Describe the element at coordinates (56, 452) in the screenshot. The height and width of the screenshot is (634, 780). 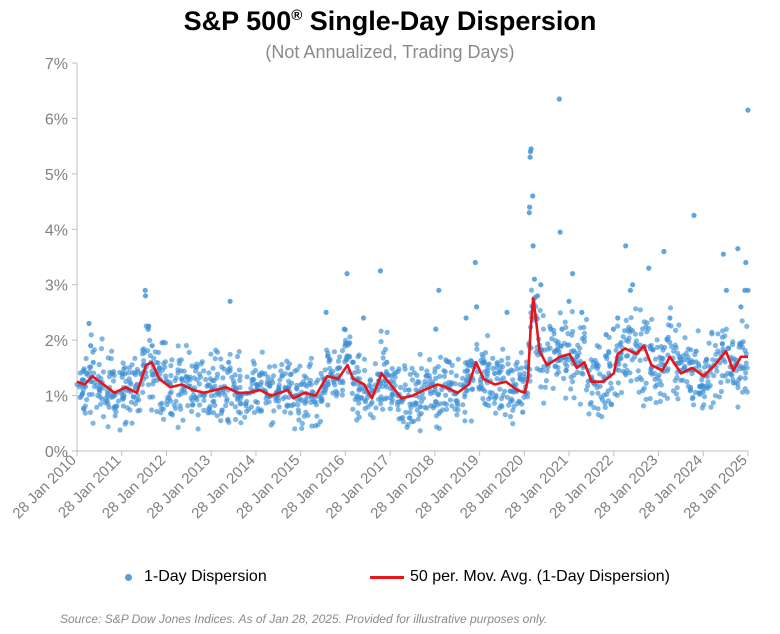
I see `y-tick-label: 0%` at that location.